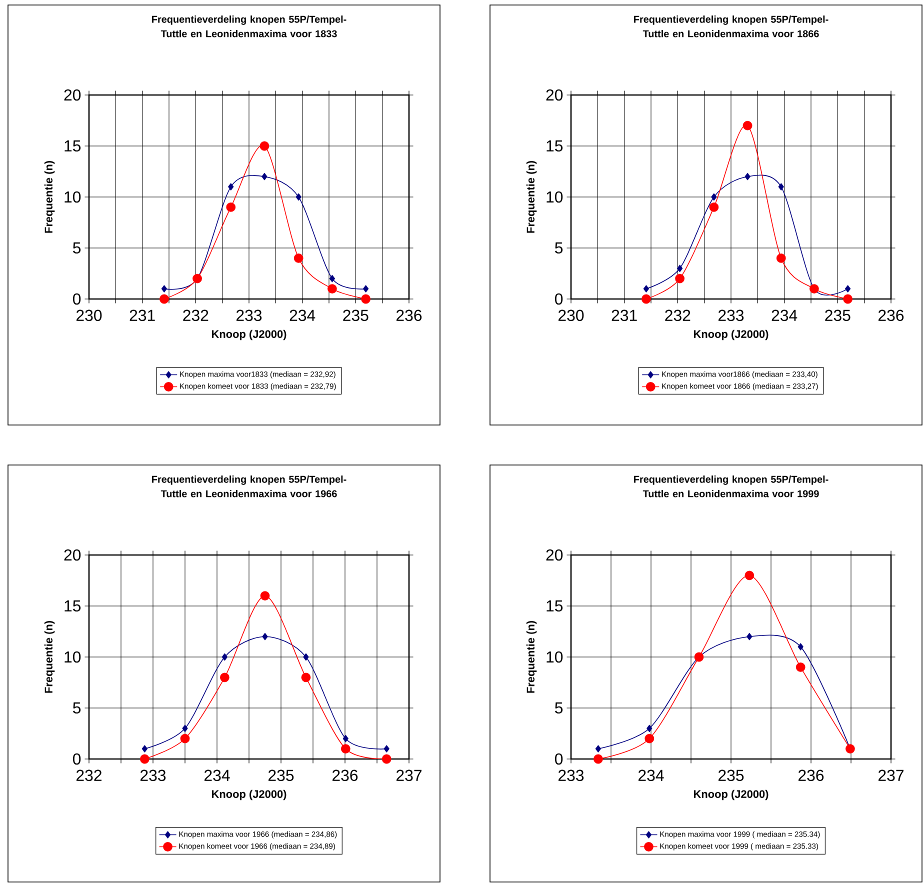  I want to click on chart-title: Frequentieverdeling knopen 55P/Tempel-Tuttle en Leonidenmaxima voor 1999, so click(731, 487).